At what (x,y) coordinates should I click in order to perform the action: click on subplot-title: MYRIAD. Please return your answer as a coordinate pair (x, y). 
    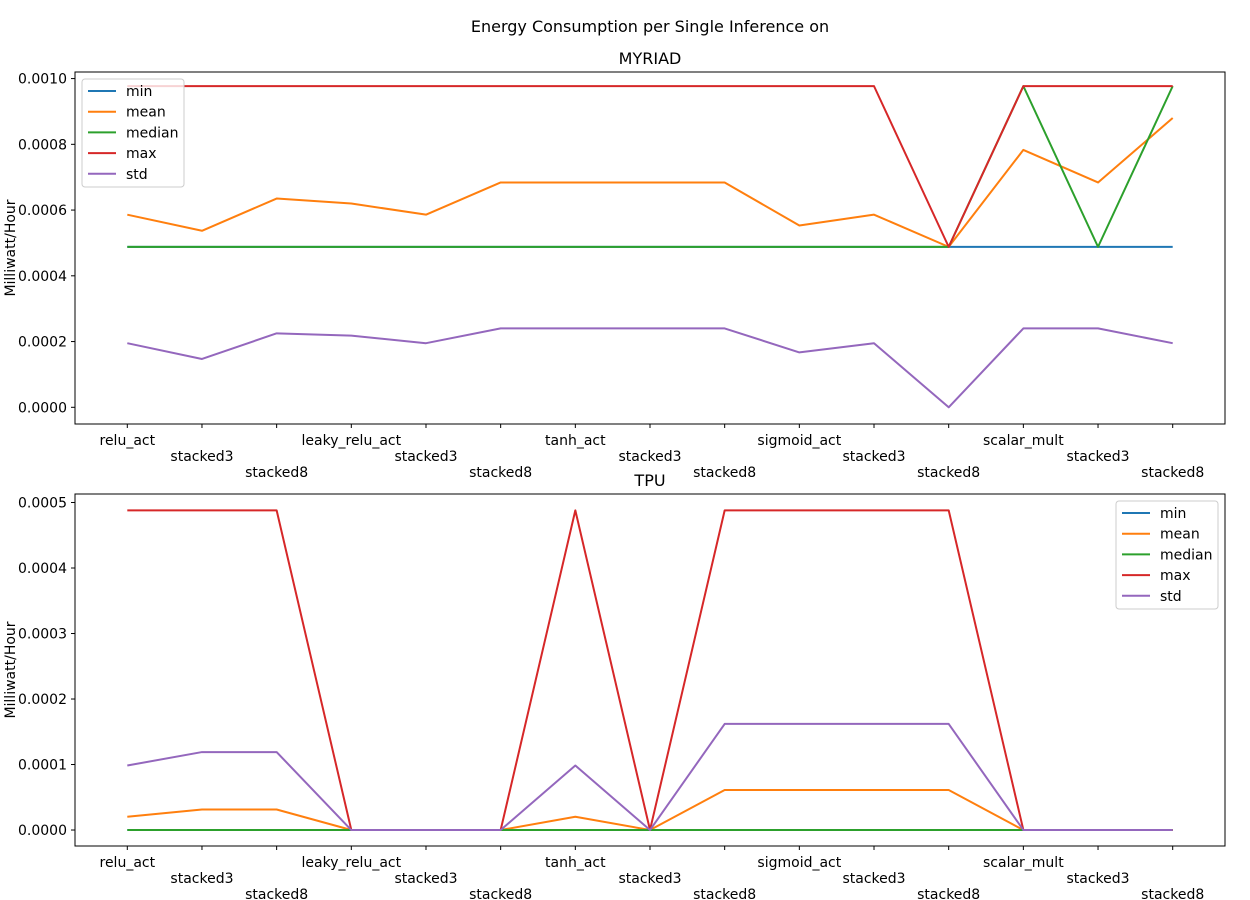
    Looking at the image, I should click on (650, 58).